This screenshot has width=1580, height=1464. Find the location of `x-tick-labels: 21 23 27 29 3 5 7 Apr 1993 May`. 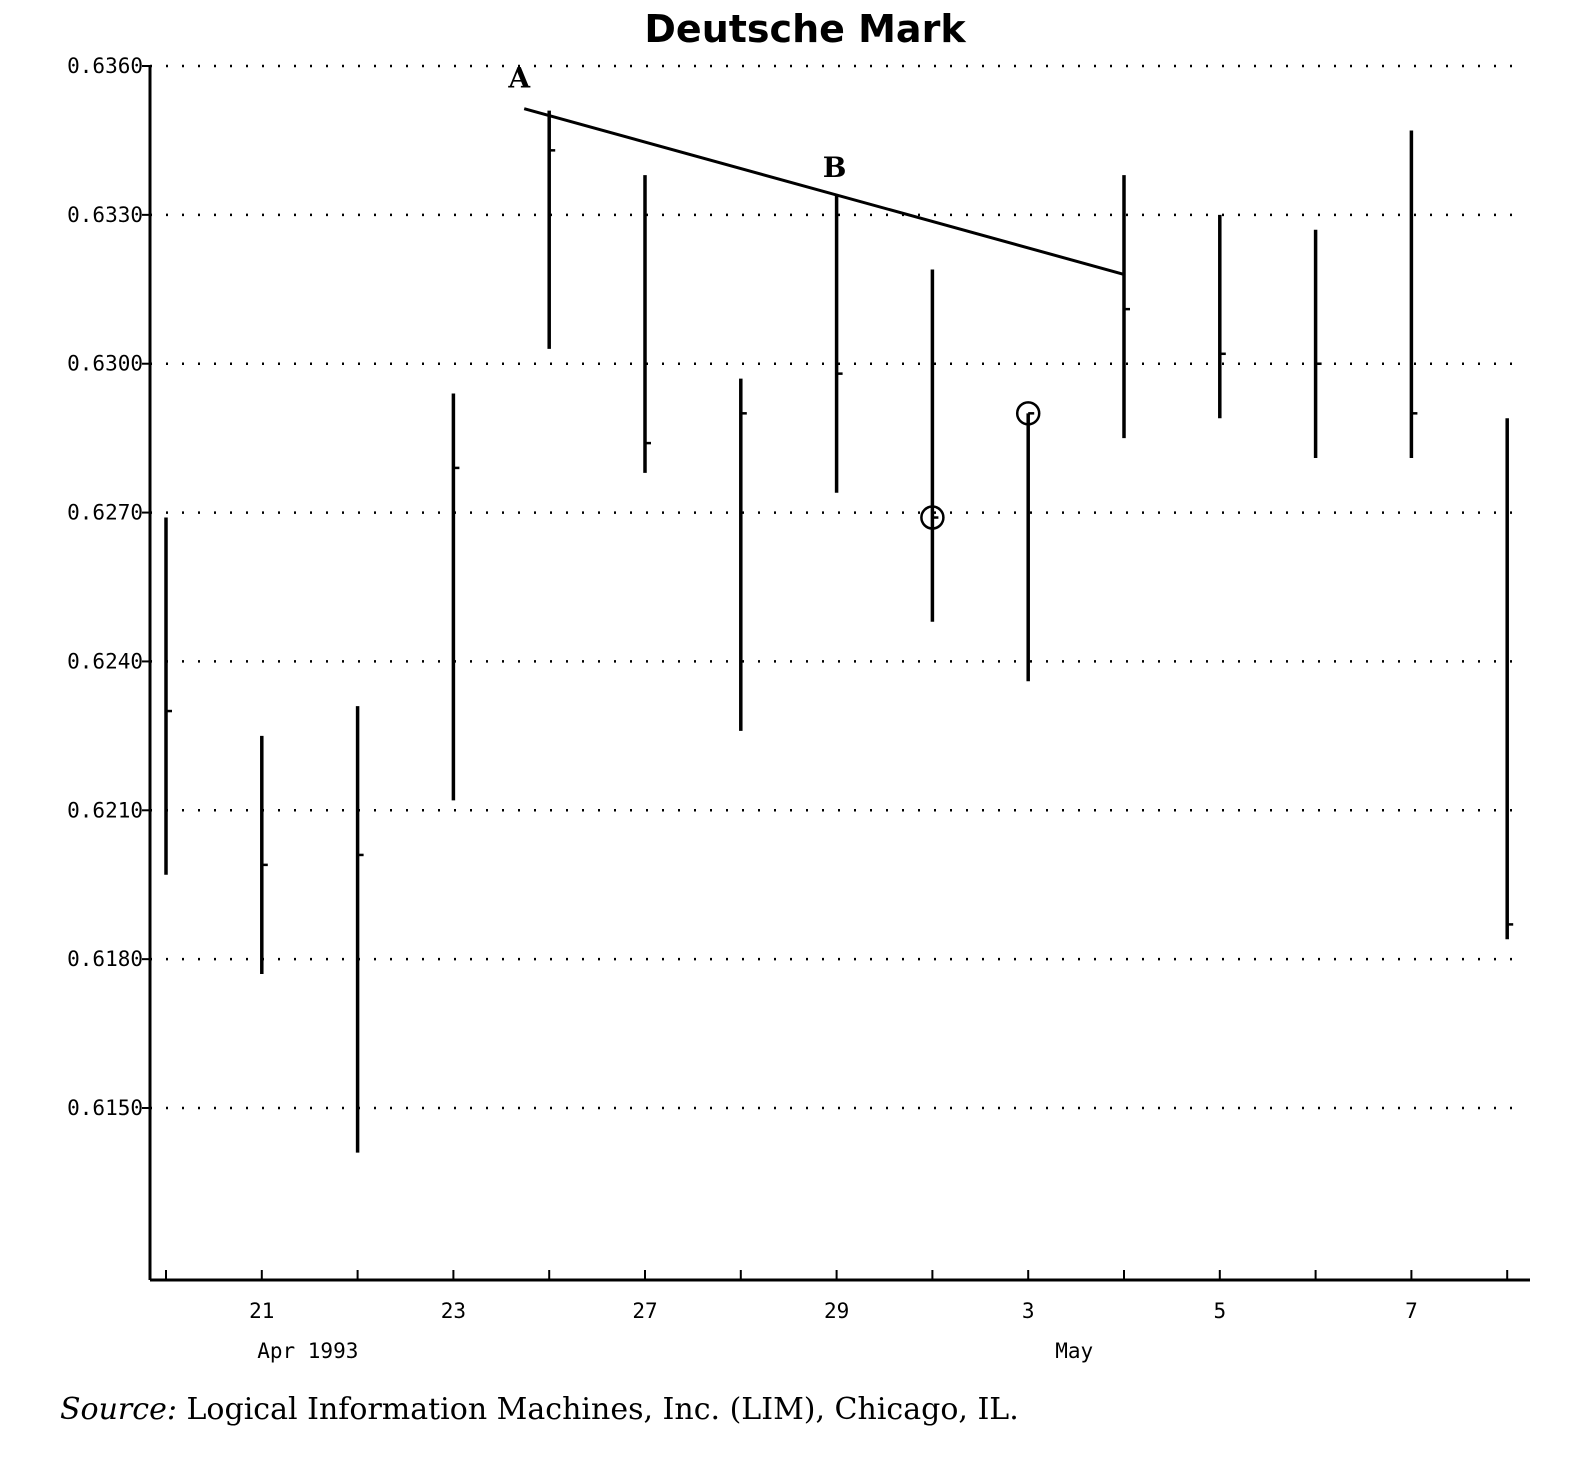

x-tick-labels: 21 23 27 29 3 5 7 Apr 1993 May is located at coordinates (837, 1316).